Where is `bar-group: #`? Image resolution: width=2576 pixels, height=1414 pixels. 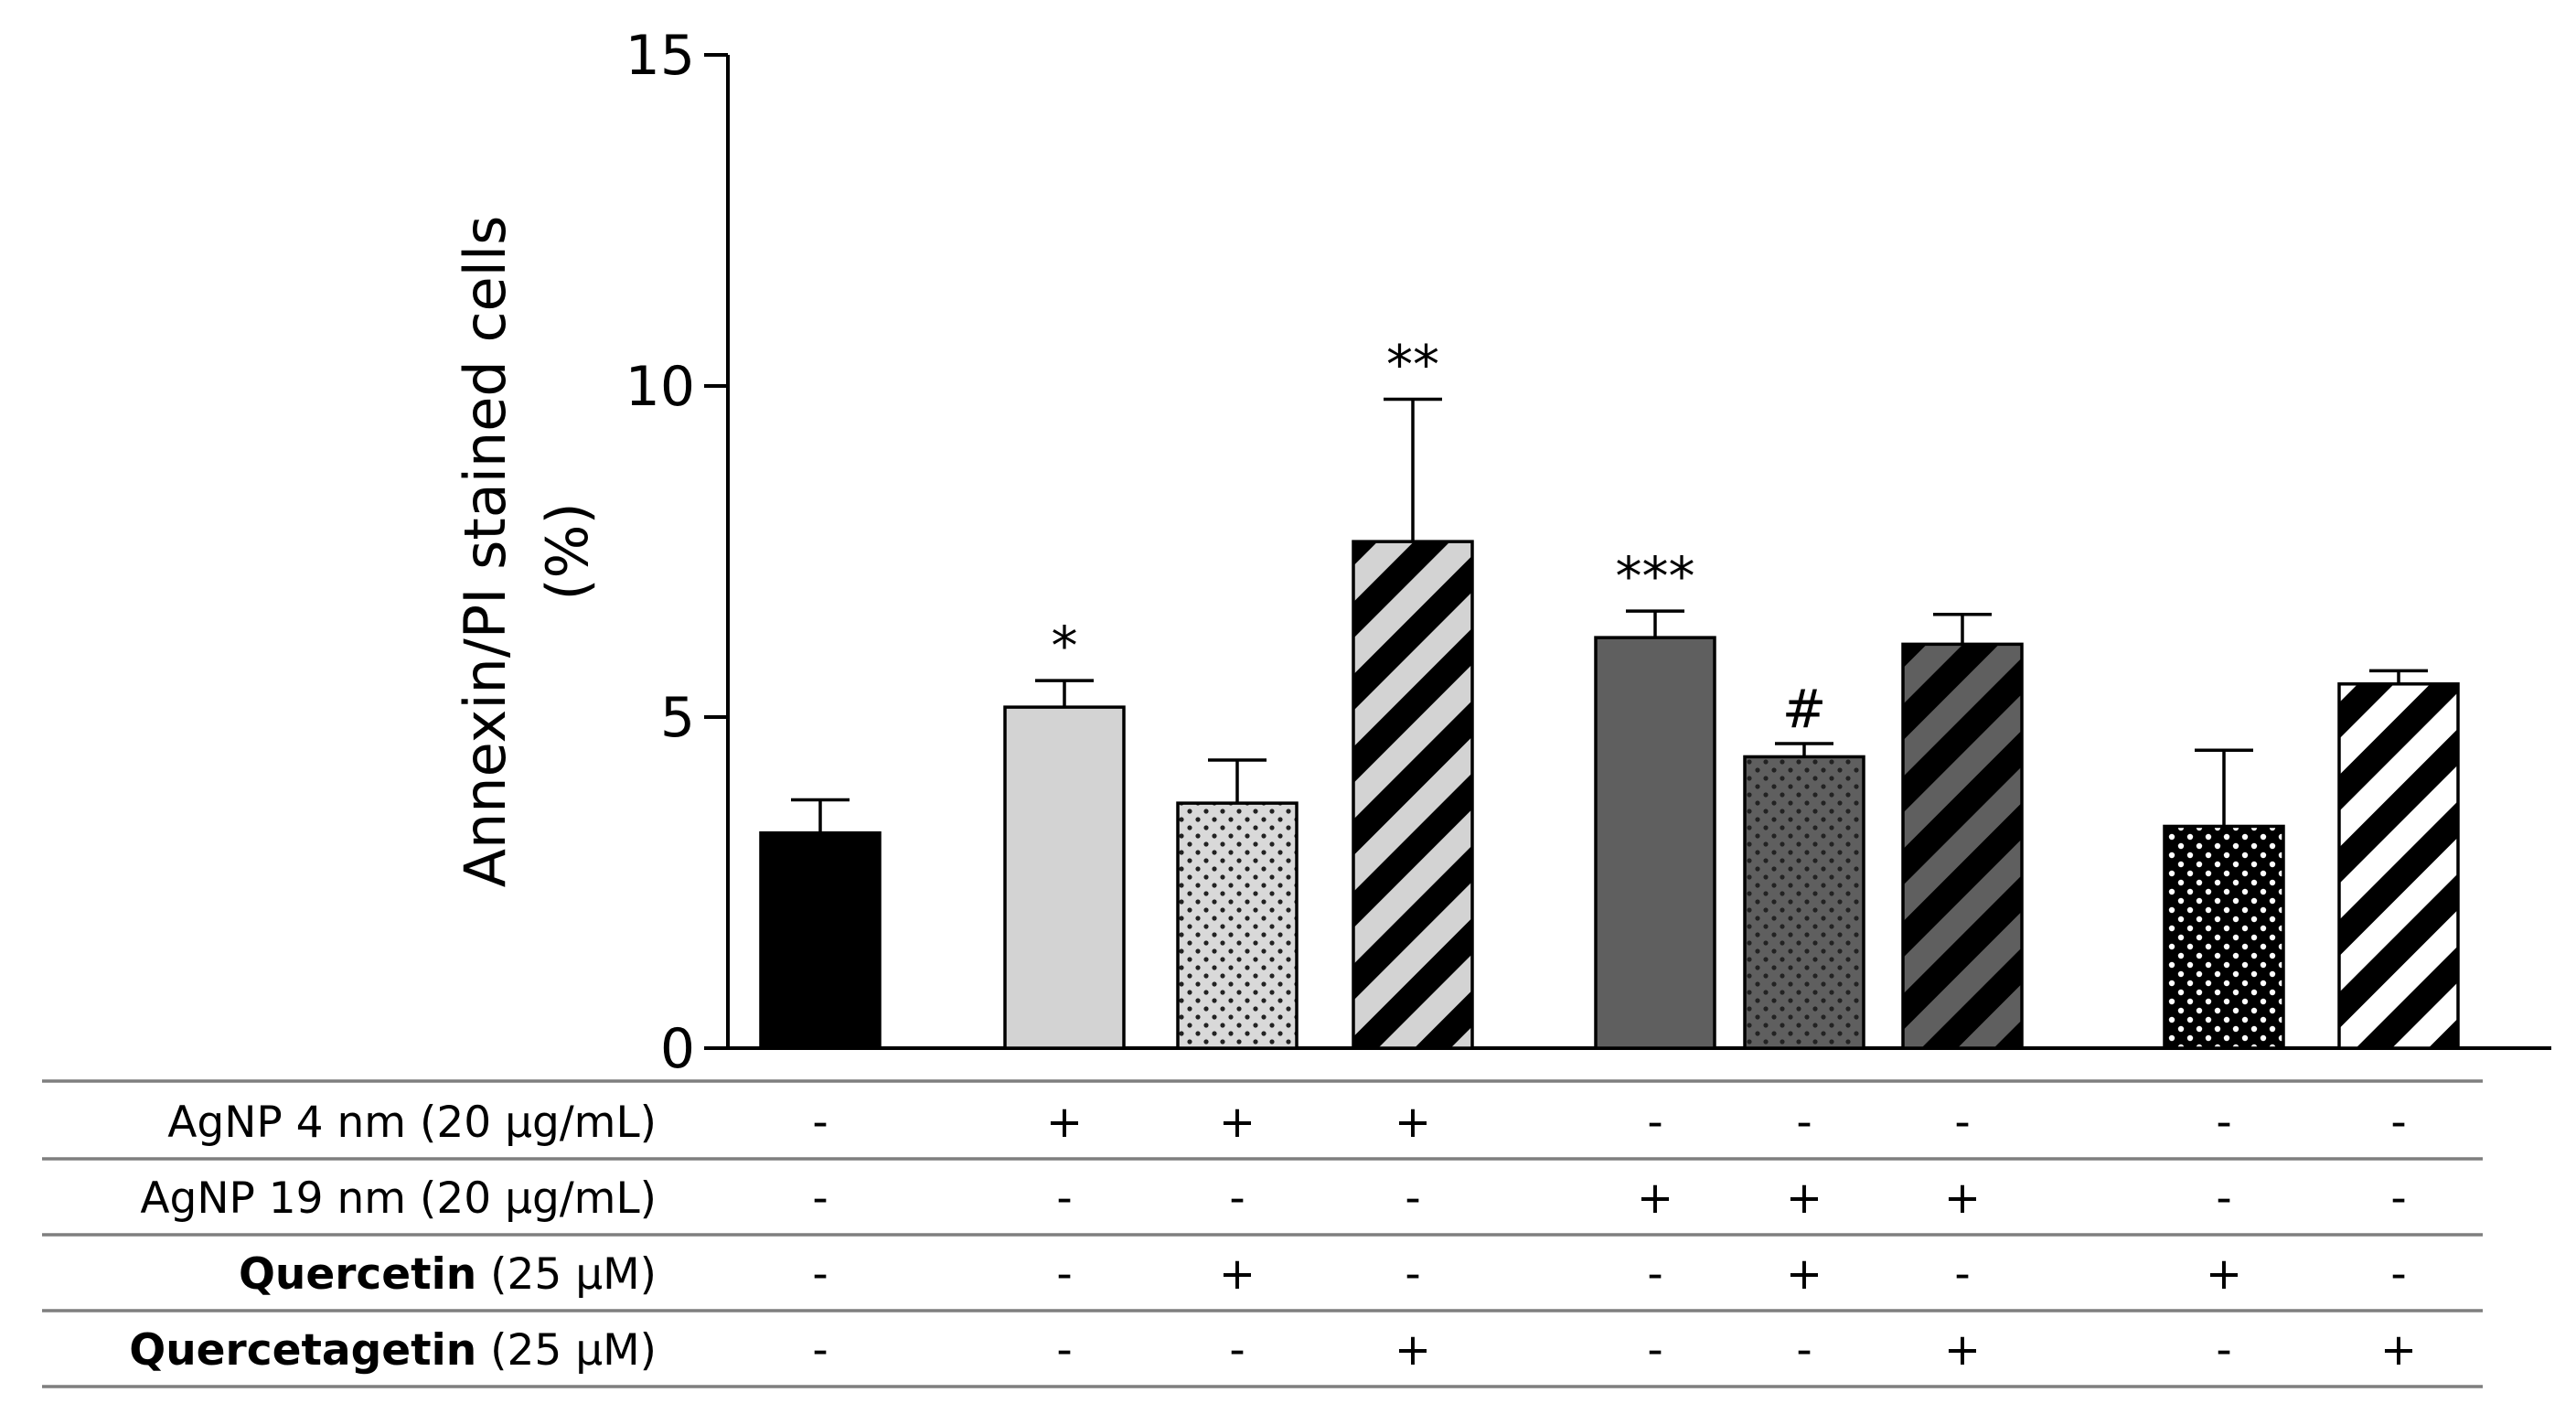 bar-group: # is located at coordinates (1804, 864).